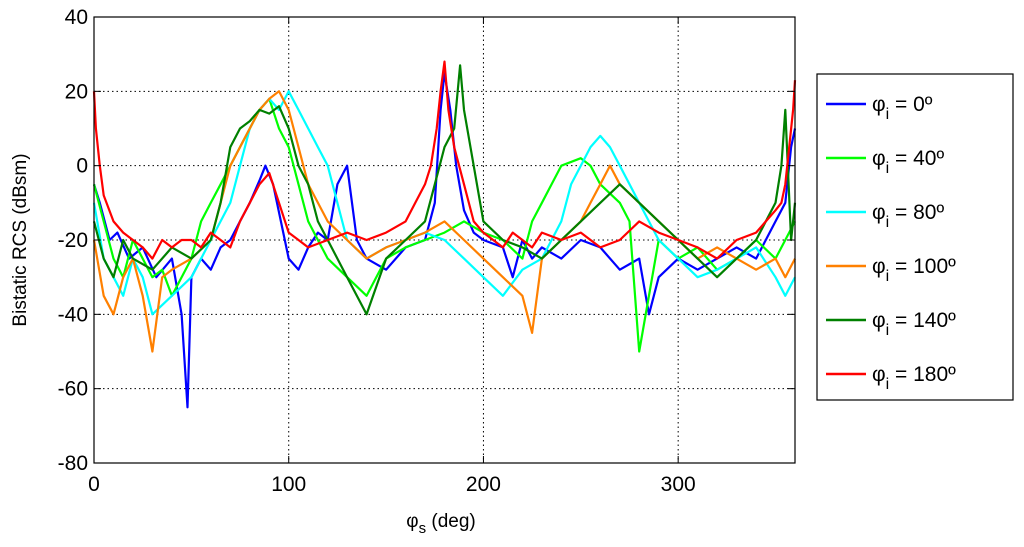  What do you see at coordinates (288, 484) in the screenshot?
I see `x-tick-label: 100` at bounding box center [288, 484].